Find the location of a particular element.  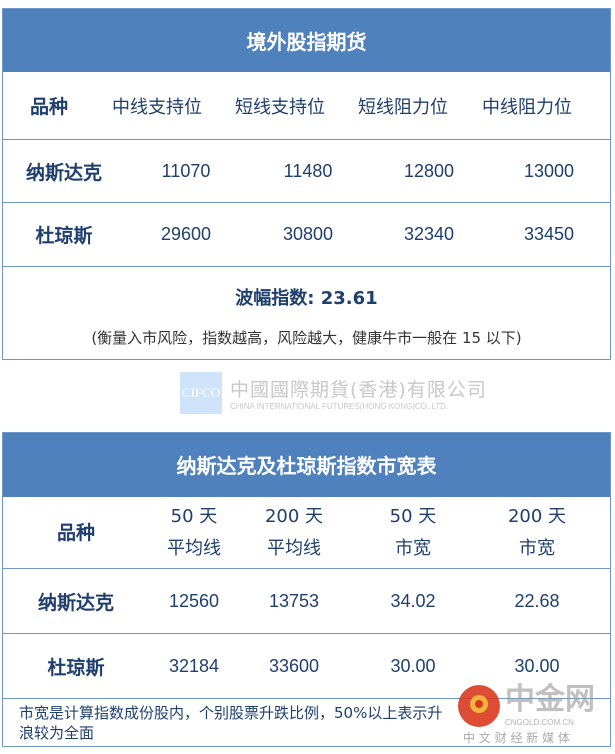

cell: 13753 is located at coordinates (294, 600).